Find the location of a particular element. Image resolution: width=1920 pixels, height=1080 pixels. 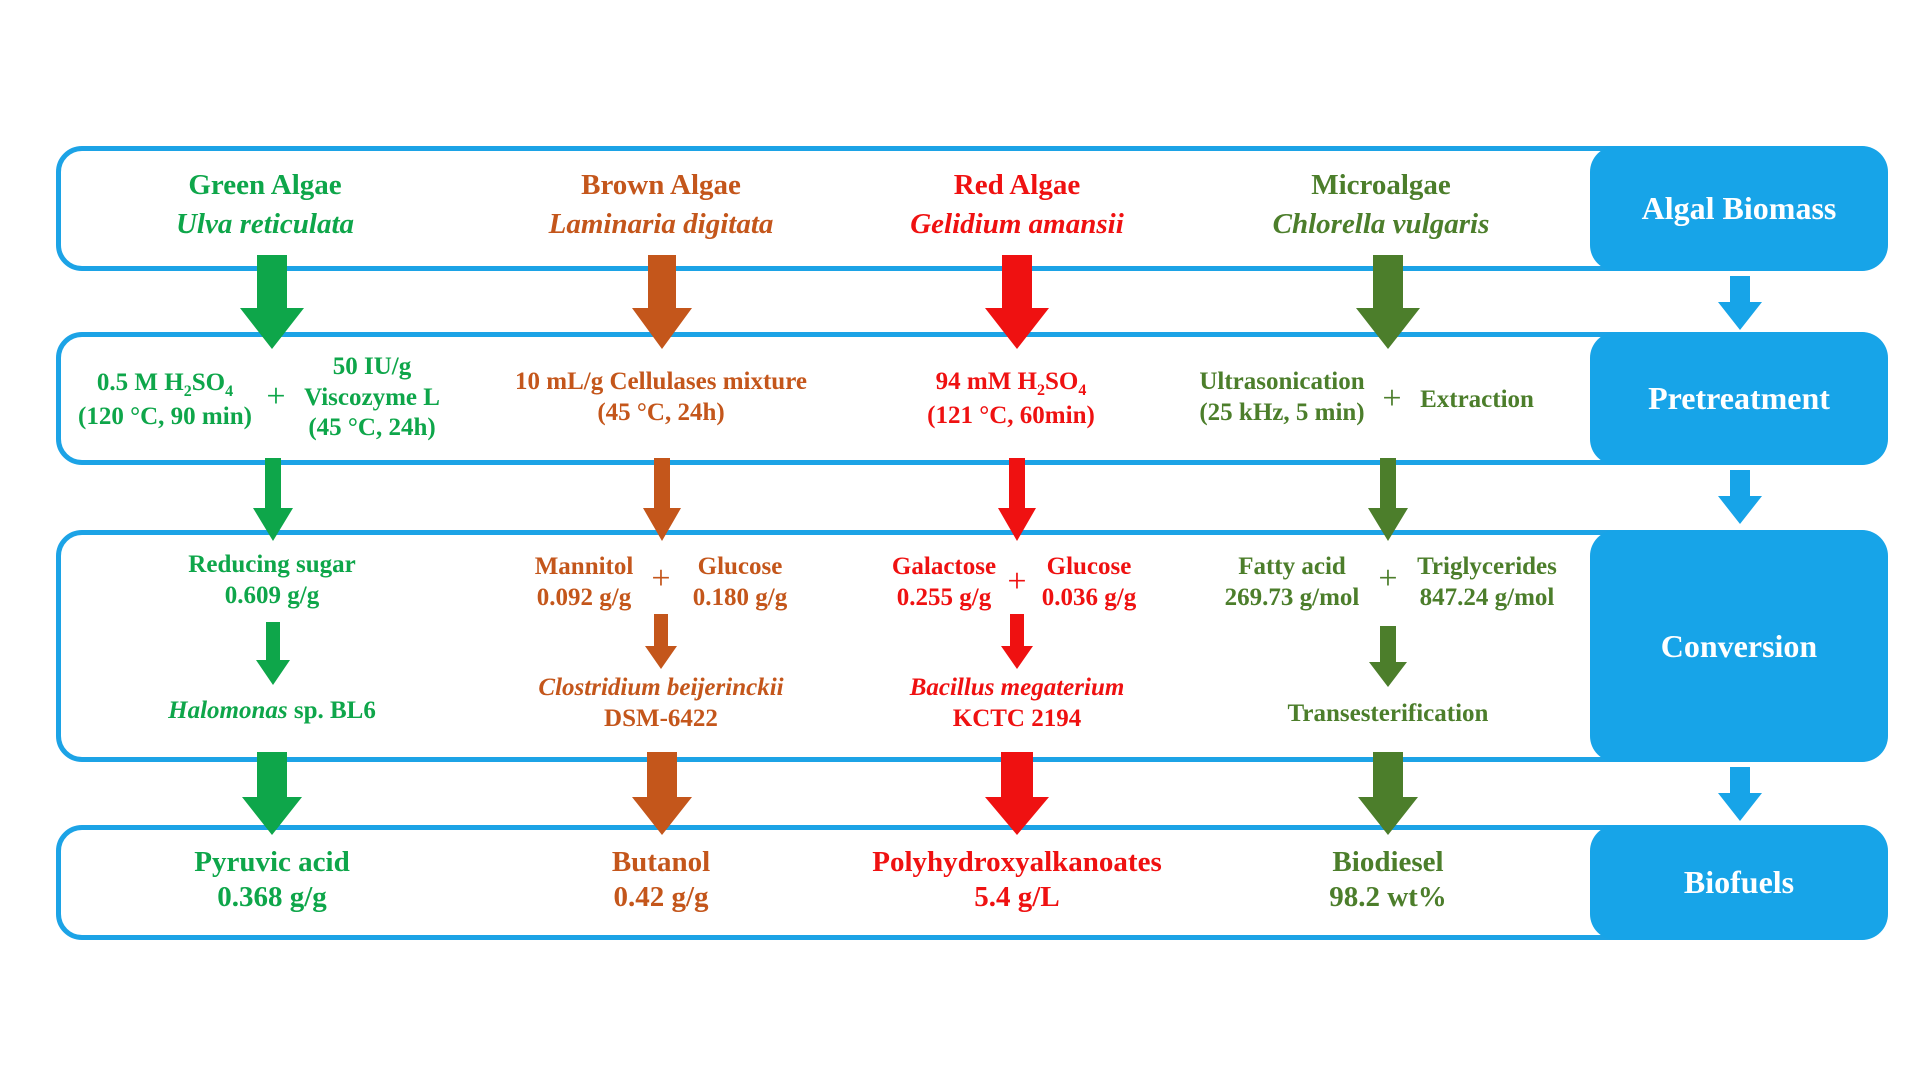

brown-organism: Clostridium beijerinckii DSM-6422 is located at coordinates (660, 703).